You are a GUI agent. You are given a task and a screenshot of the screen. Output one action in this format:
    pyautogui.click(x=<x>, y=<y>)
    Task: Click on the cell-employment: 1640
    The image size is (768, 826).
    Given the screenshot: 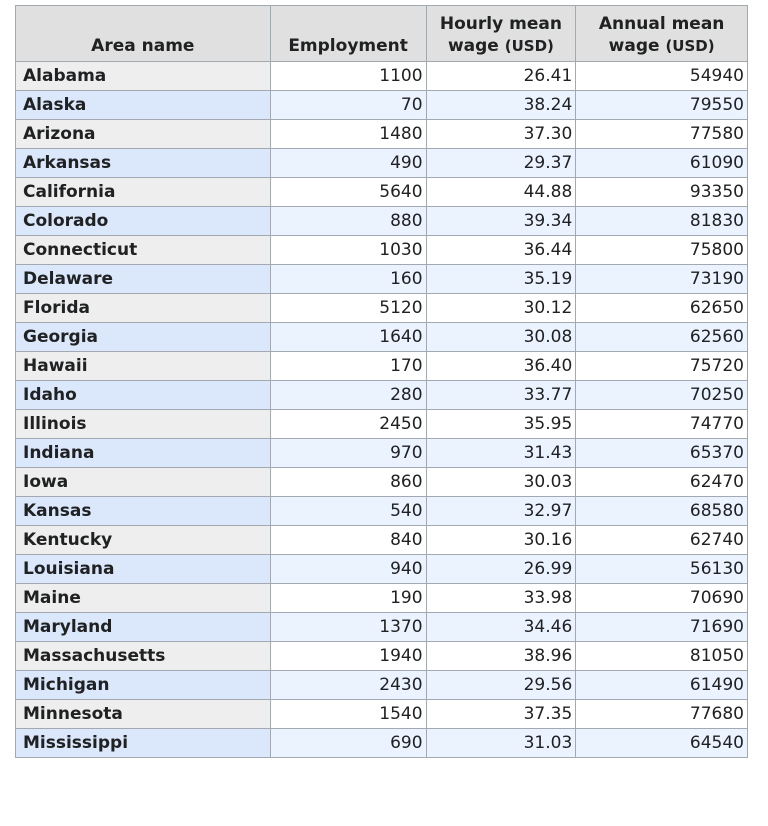 What is the action you would take?
    pyautogui.click(x=348, y=337)
    